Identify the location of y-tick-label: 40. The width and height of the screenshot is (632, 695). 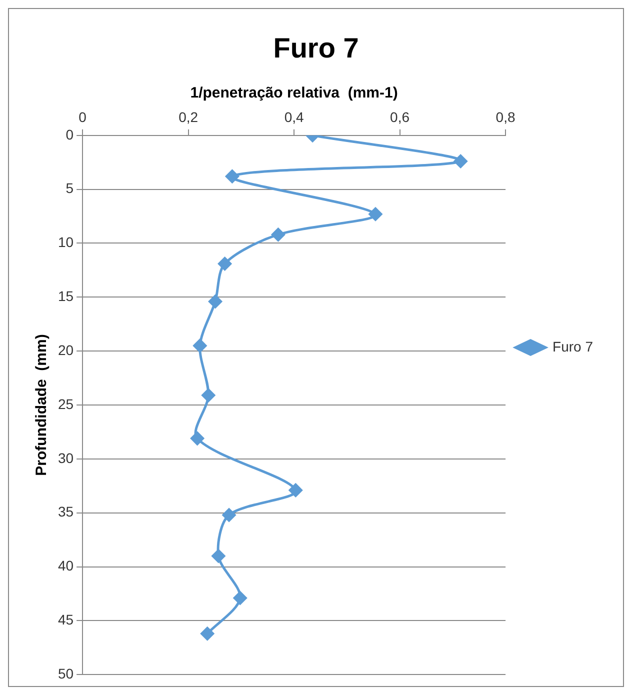
(66, 566).